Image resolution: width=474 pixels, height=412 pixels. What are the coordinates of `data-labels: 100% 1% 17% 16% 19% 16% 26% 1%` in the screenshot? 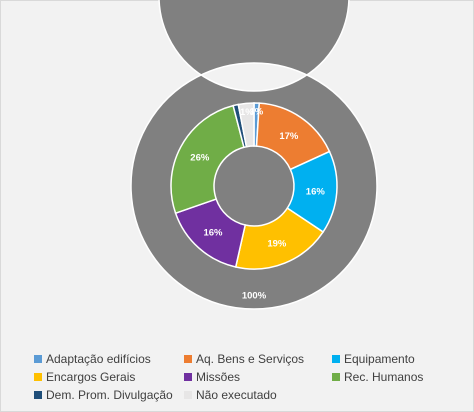 It's located at (257, 204).